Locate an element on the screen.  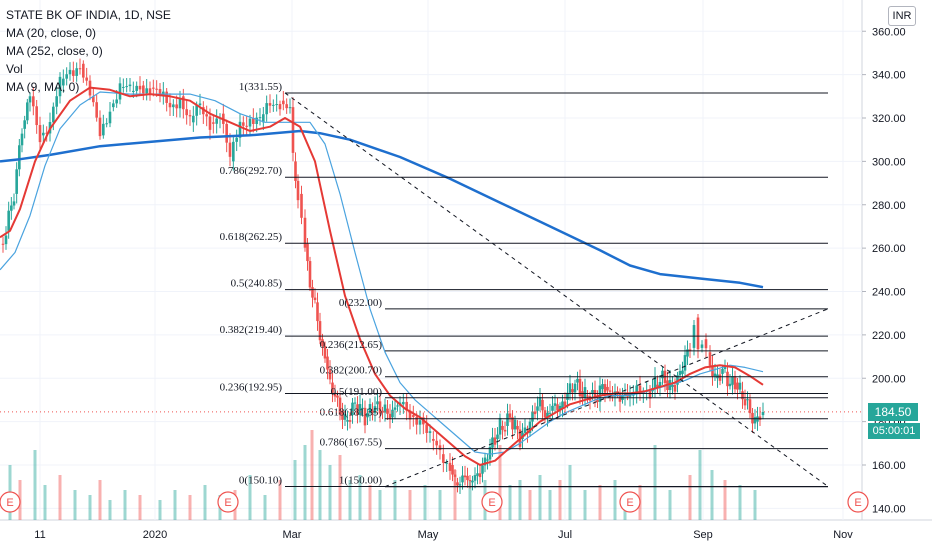
fib-right-level-label: 0.5(191.00) is located at coordinates (357, 392).